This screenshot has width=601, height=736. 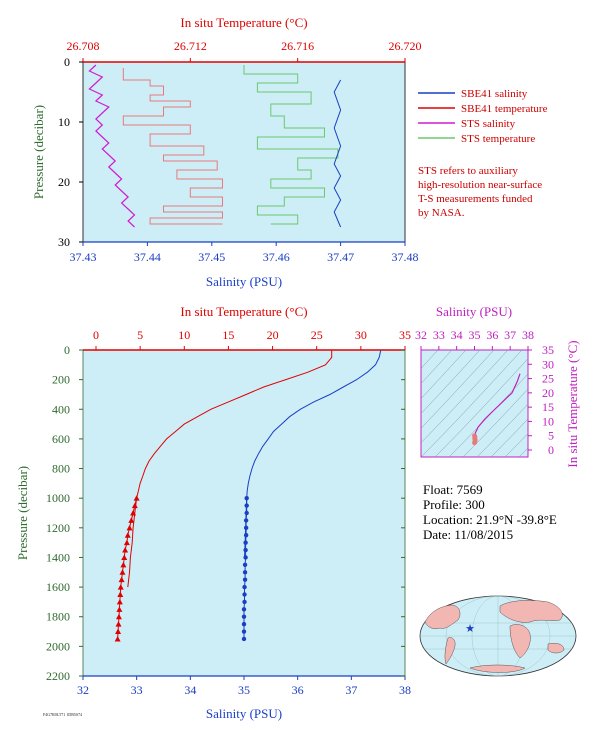 I want to click on pressure-tick-label: 600, so click(x=61, y=439).